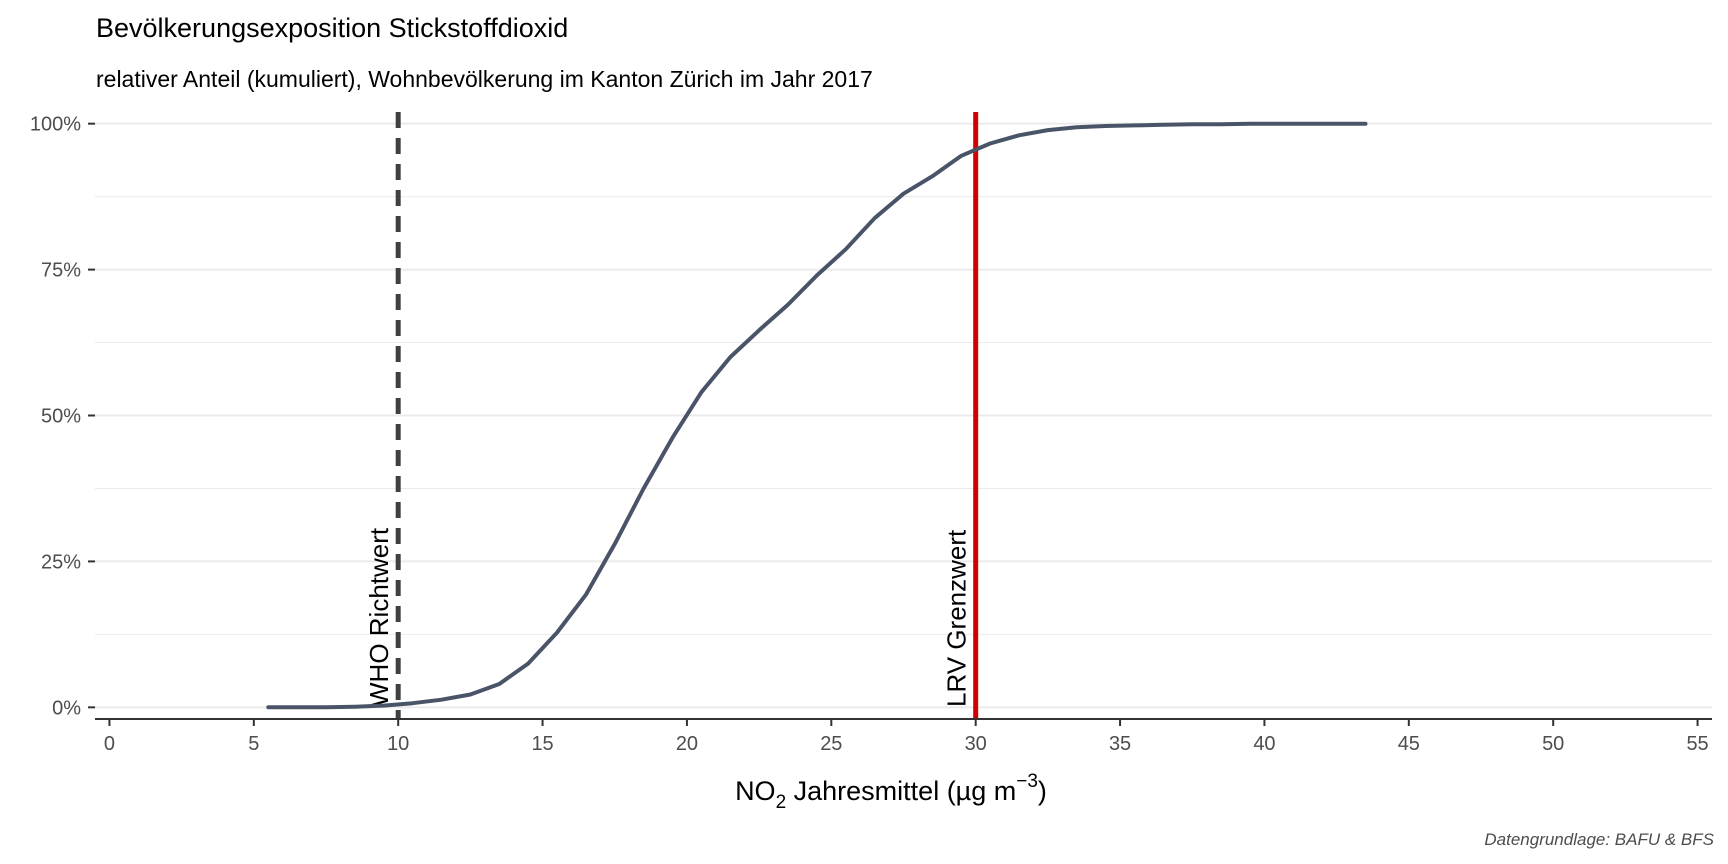 The image size is (1728, 864). Describe the element at coordinates (332, 28) in the screenshot. I see `chart-title: Bevölkerungsexposition Stickstoffdioxid` at that location.